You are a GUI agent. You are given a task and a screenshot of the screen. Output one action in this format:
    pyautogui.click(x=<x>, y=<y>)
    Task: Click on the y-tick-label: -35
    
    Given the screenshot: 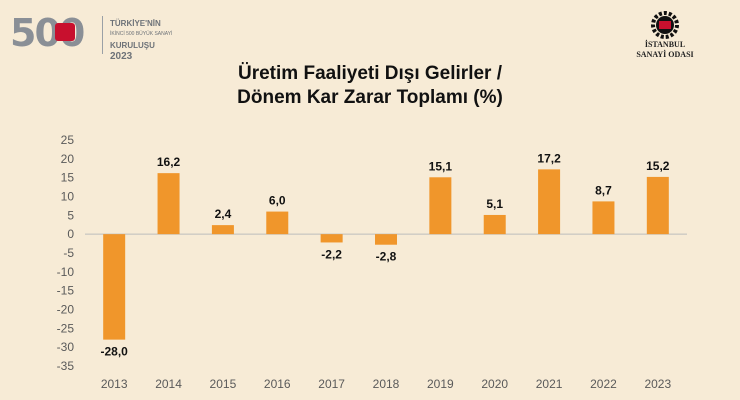 What is the action you would take?
    pyautogui.click(x=66, y=366)
    